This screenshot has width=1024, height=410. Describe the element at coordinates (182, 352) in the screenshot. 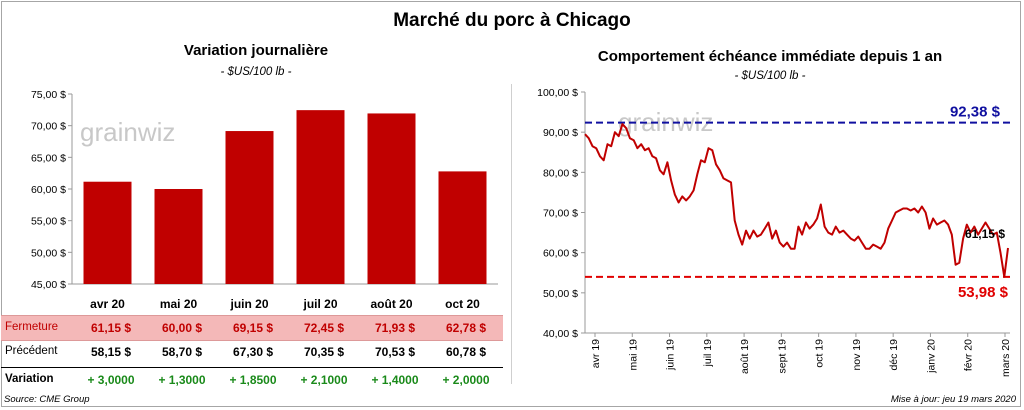

I see `previous-cell: 58,70 $` at that location.